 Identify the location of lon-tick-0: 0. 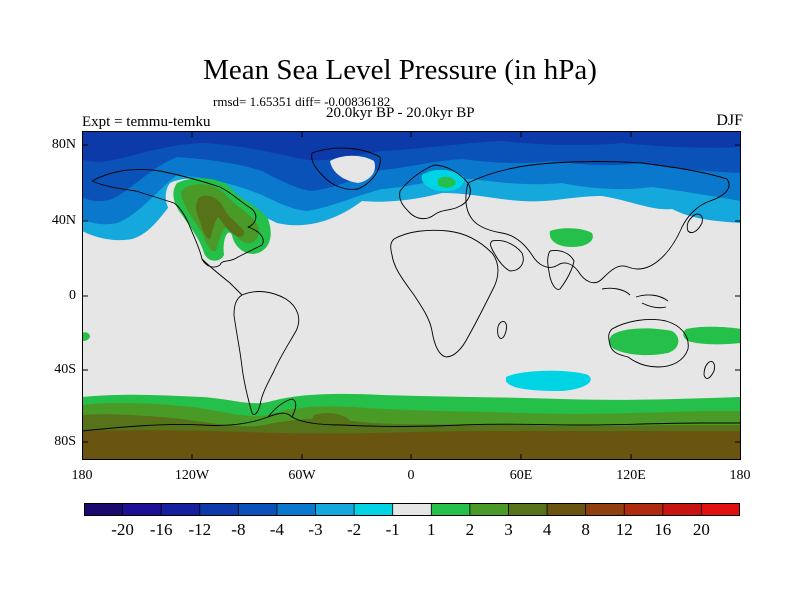
(411, 475).